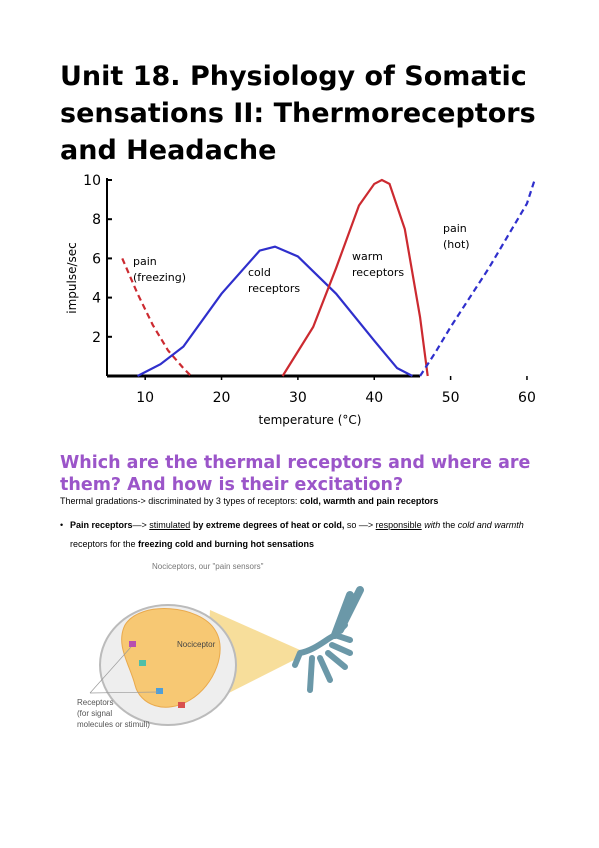  Describe the element at coordinates (449, 525) in the screenshot. I see `text-run: the` at that location.